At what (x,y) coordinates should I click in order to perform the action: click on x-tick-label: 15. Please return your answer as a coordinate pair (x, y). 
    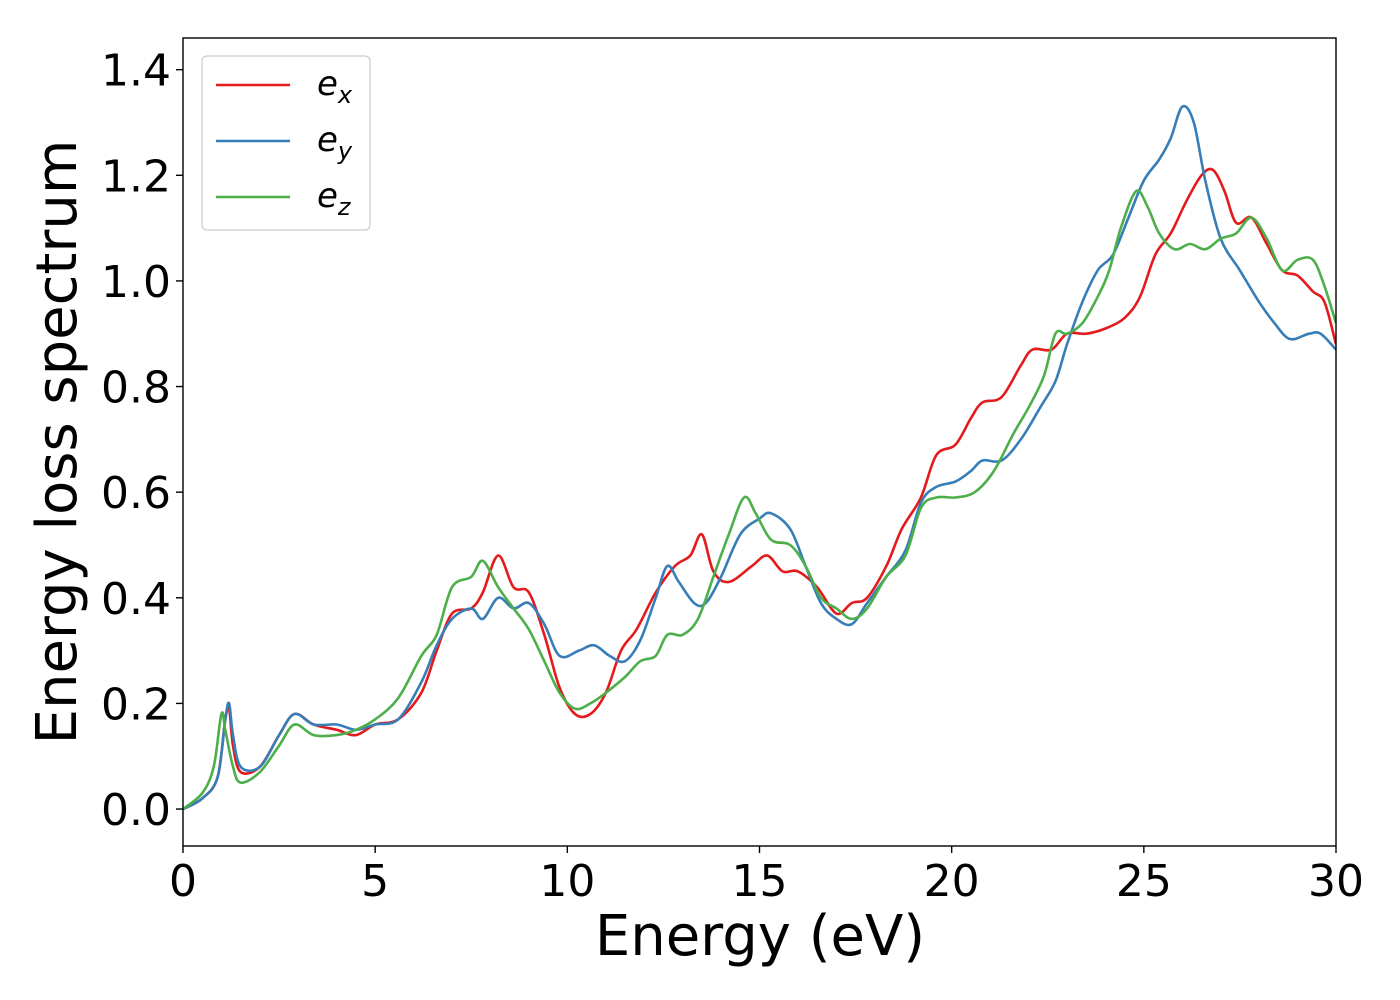
    Looking at the image, I should click on (760, 881).